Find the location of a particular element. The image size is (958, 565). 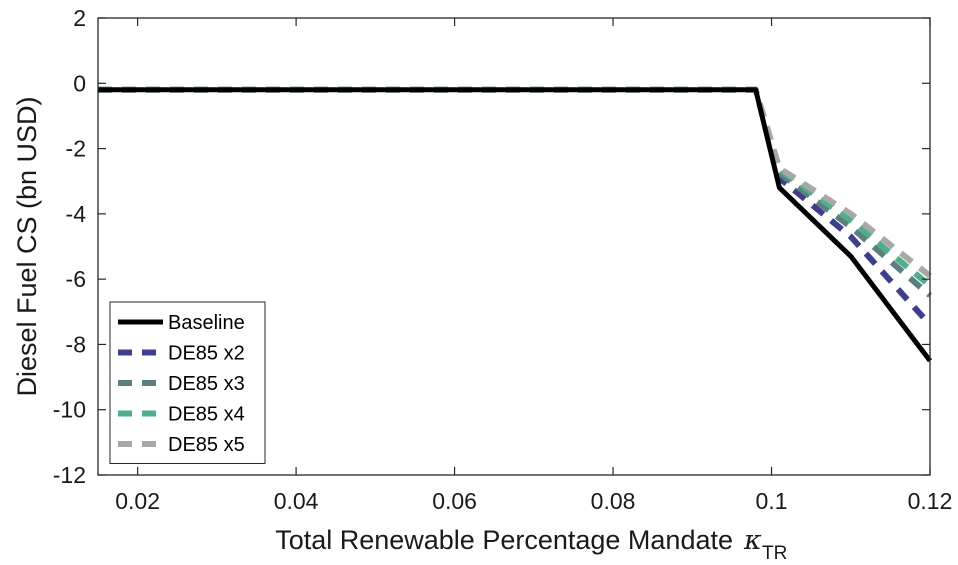

legend-label: Baseline is located at coordinates (206, 323).